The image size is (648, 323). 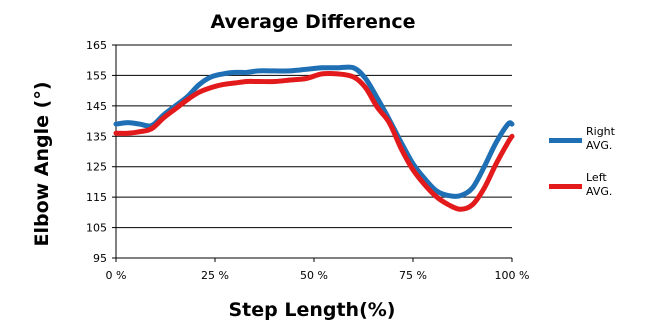 I want to click on chart-title: Average Difference, so click(x=312, y=22).